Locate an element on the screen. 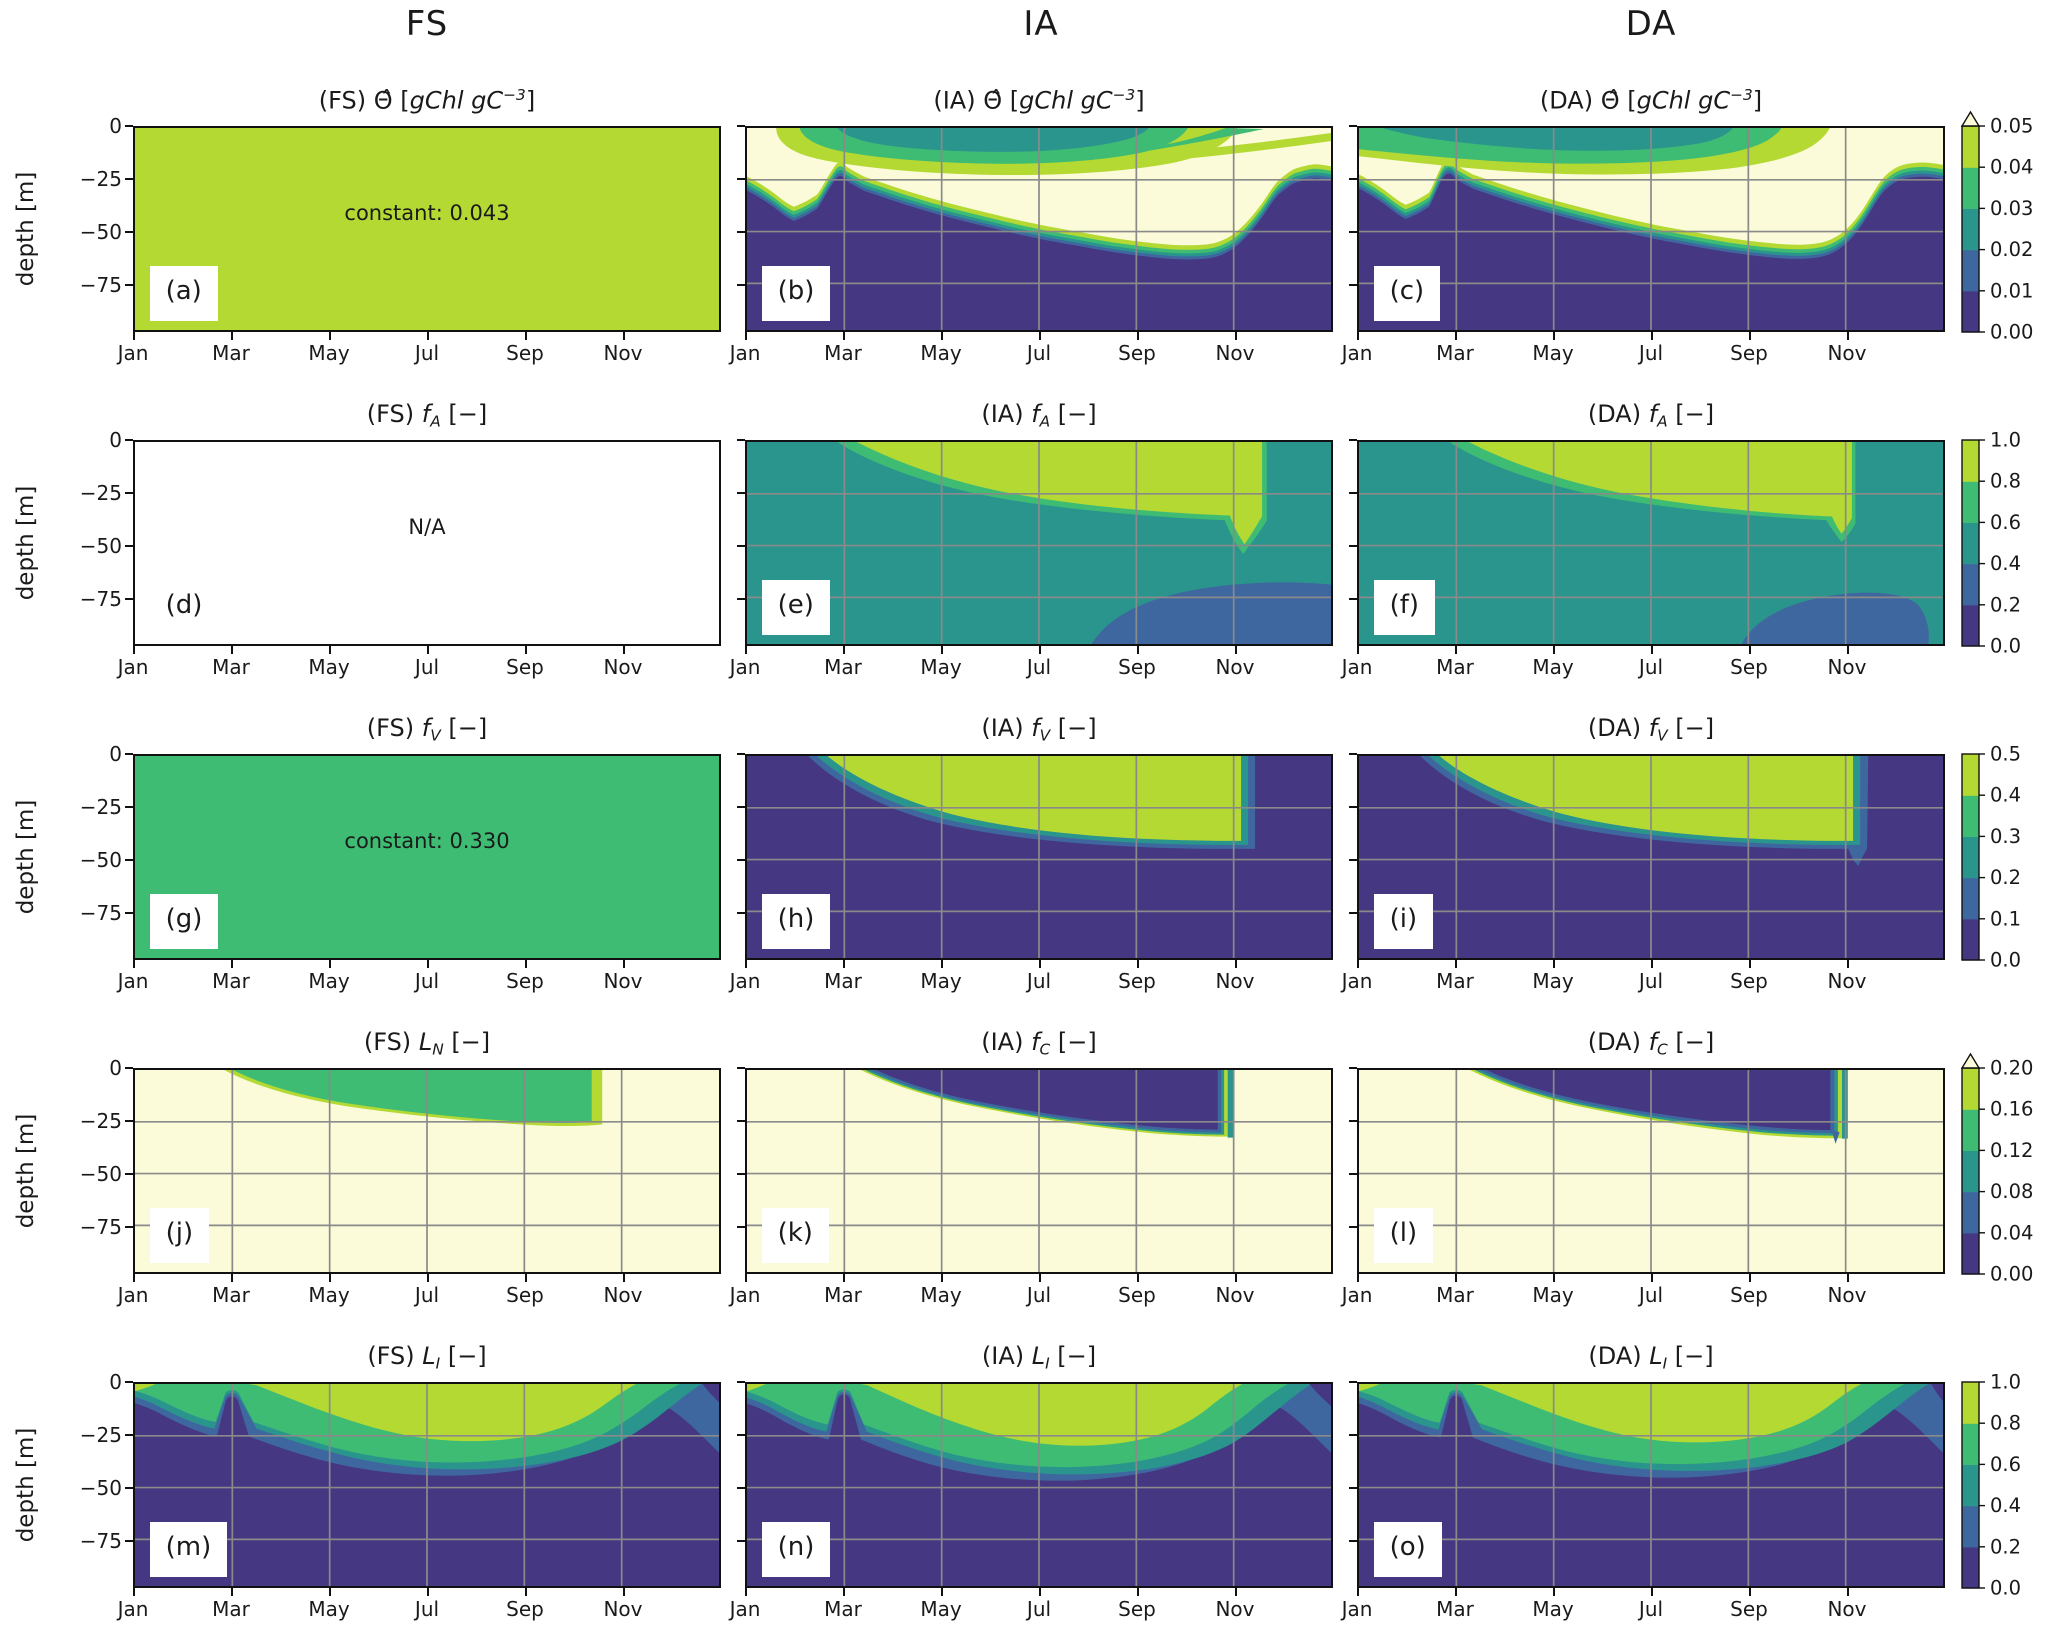 This screenshot has height=1642, width=2067. colorbar-tick-label: 0.08 is located at coordinates (2011, 1191).